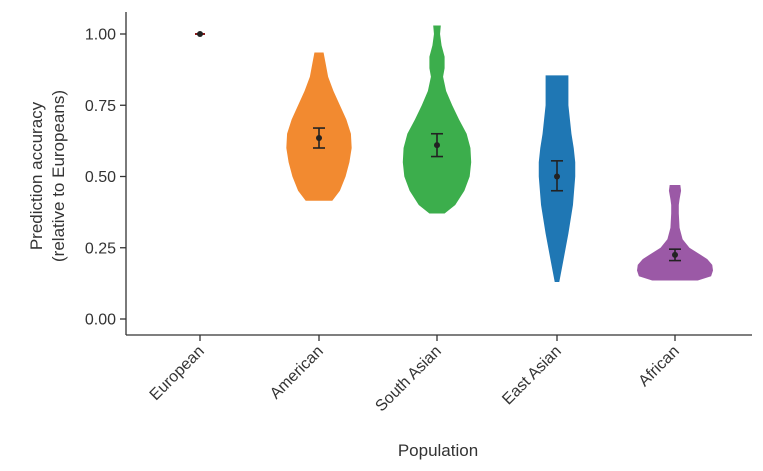 The height and width of the screenshot is (471, 763). Describe the element at coordinates (408, 379) in the screenshot. I see `x-tick-label: South Asian` at that location.